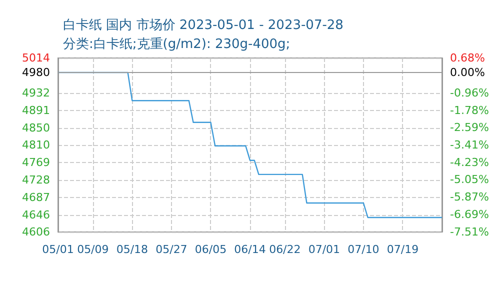 This screenshot has height=300, width=500. I want to click on y-tick-label: 4728, so click(36, 179).